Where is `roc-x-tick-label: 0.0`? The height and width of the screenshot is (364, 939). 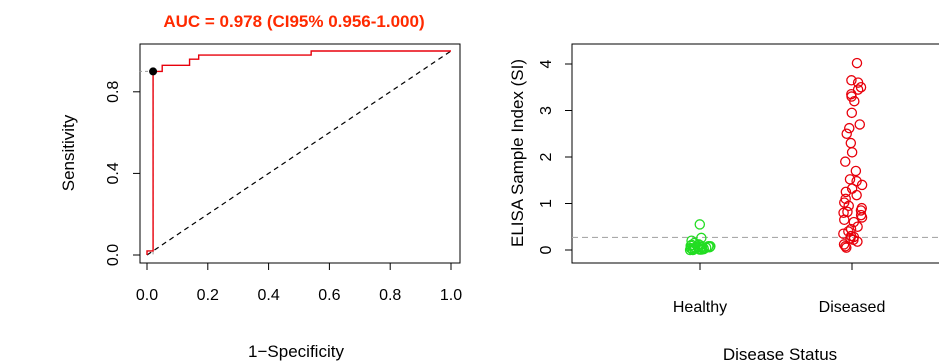 roc-x-tick-label: 0.0 is located at coordinates (147, 295).